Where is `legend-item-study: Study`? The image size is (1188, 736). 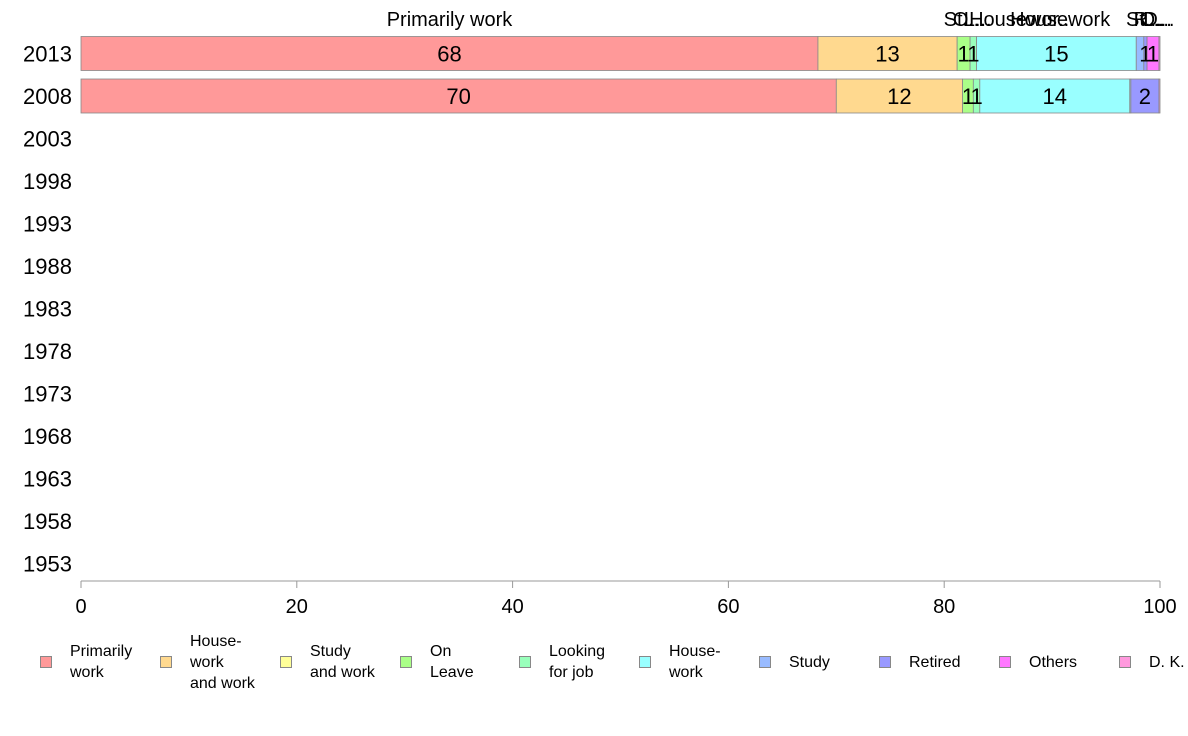
legend-item-study: Study is located at coordinates (794, 662).